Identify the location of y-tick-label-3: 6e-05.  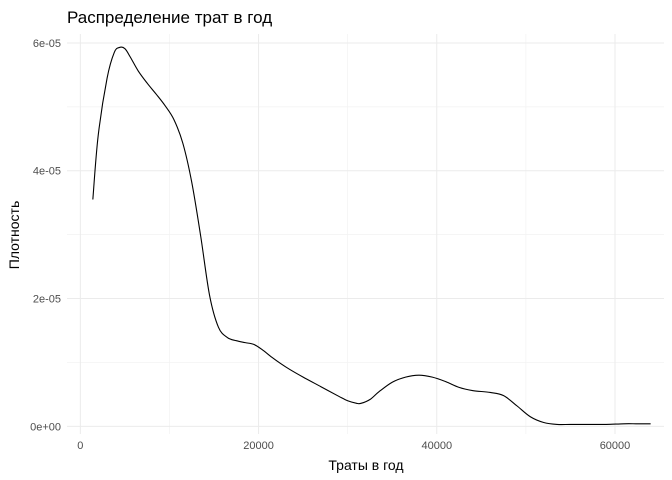
(47, 44).